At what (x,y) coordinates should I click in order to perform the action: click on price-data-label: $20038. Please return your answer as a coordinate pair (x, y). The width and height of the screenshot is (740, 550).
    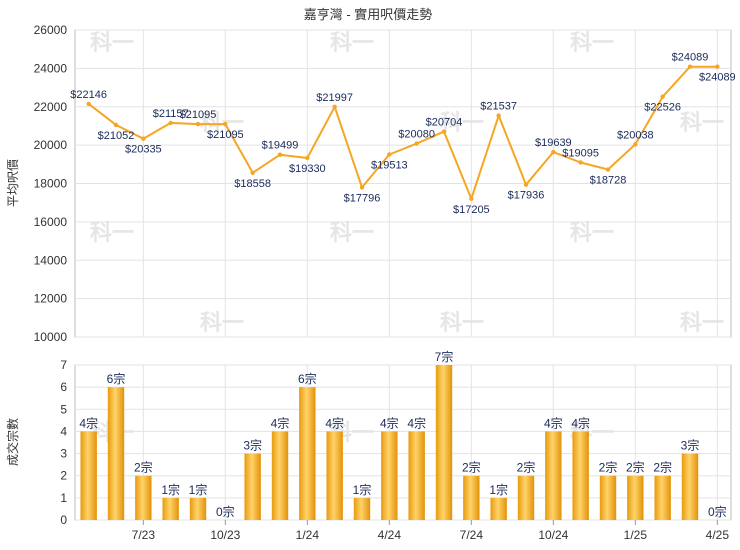
    Looking at the image, I should click on (635, 135).